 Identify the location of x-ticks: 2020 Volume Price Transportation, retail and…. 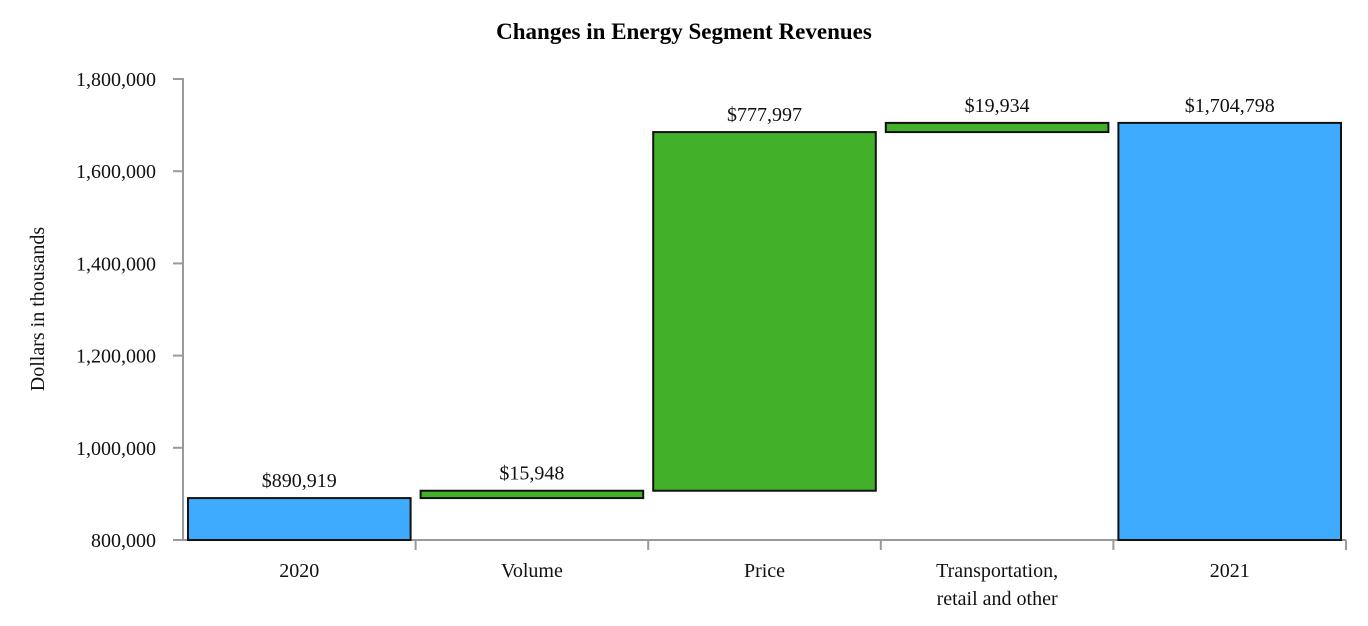
(813, 575).